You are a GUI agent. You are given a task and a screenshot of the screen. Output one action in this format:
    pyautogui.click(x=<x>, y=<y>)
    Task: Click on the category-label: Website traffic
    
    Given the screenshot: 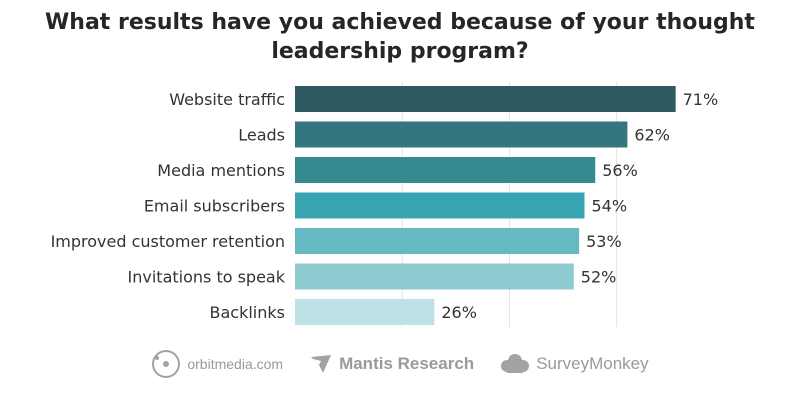 What is the action you would take?
    pyautogui.click(x=227, y=99)
    